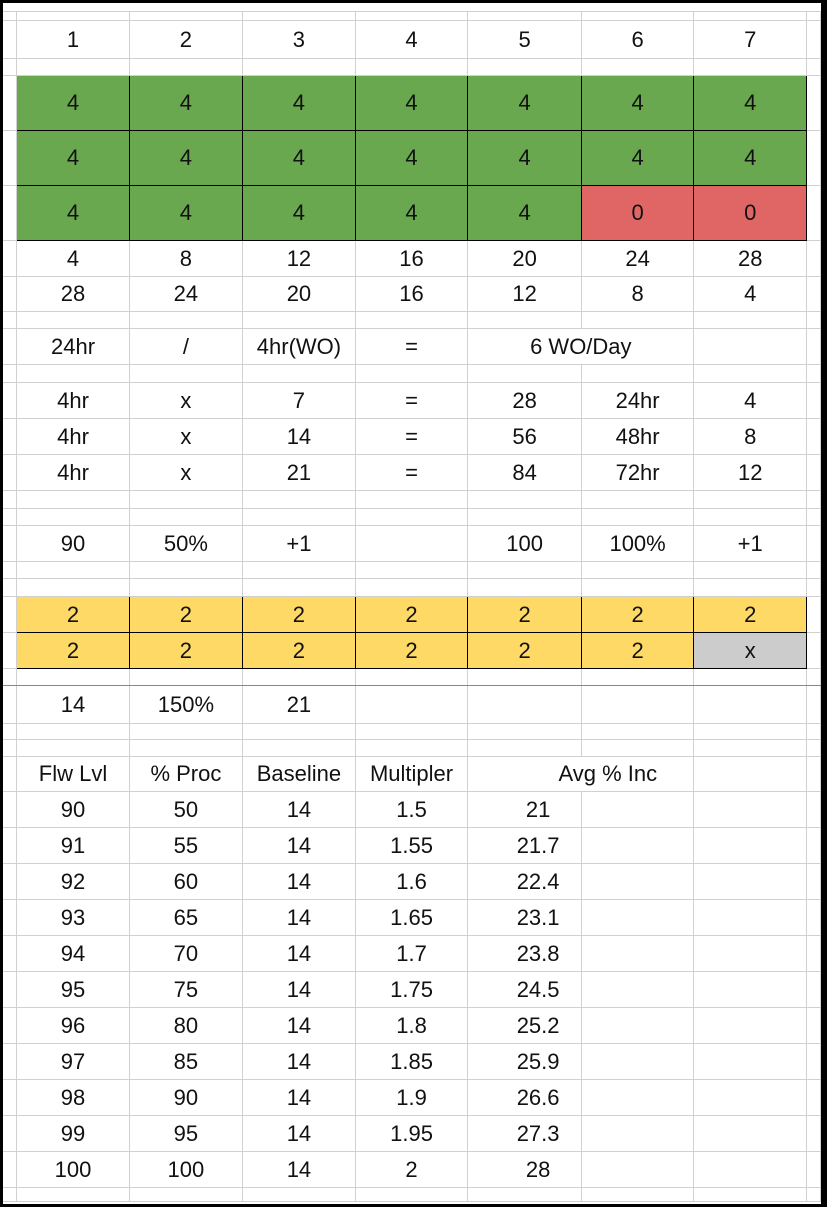 The width and height of the screenshot is (827, 1207). Describe the element at coordinates (73, 774) in the screenshot. I see `header-flw-lvl: Flw Lvl` at that location.